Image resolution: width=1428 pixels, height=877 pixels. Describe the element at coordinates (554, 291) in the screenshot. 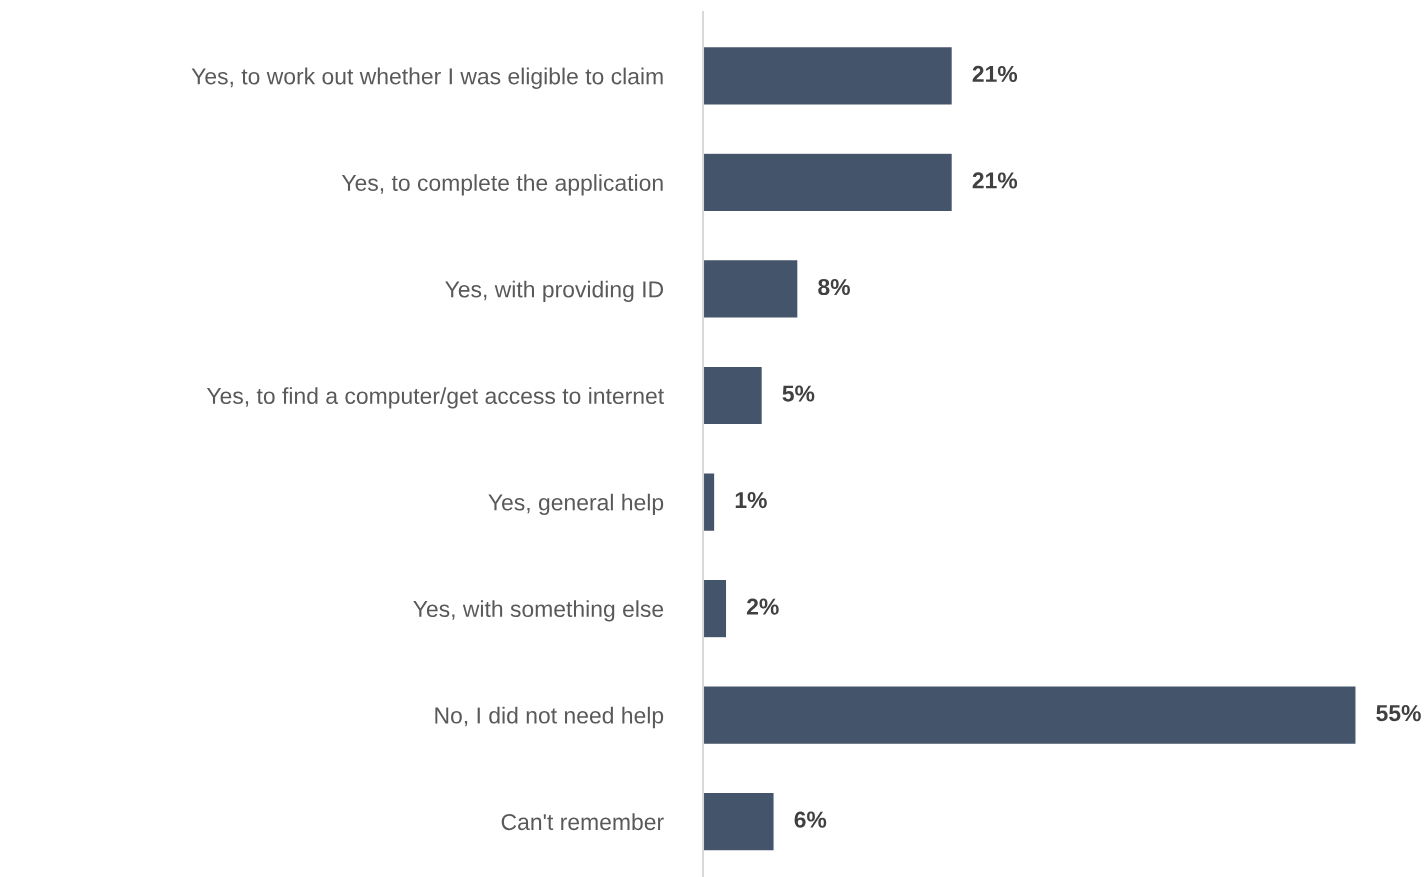

I see `y-tick-label: Yes, with providing ID` at that location.